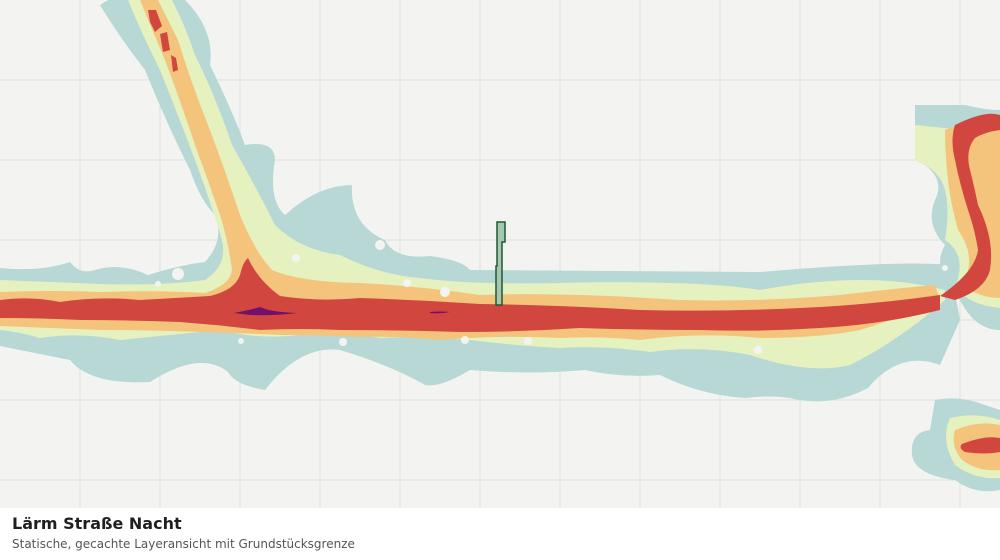 The height and width of the screenshot is (560, 1000). Describe the element at coordinates (500, 263) in the screenshot. I see `parcel-boundary` at that location.